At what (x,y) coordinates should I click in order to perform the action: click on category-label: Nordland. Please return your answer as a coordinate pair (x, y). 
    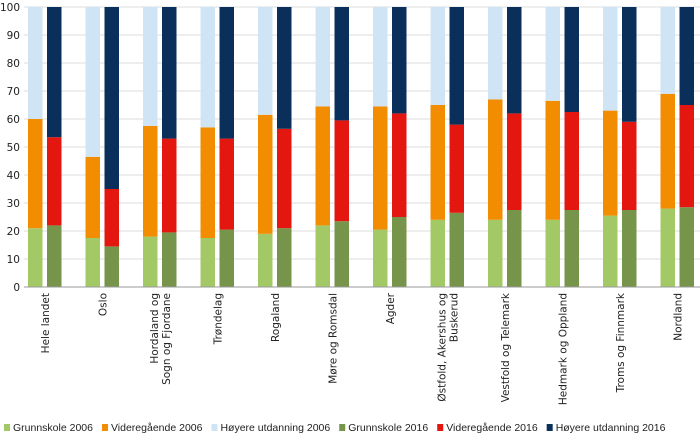
    Looking at the image, I should click on (678, 317).